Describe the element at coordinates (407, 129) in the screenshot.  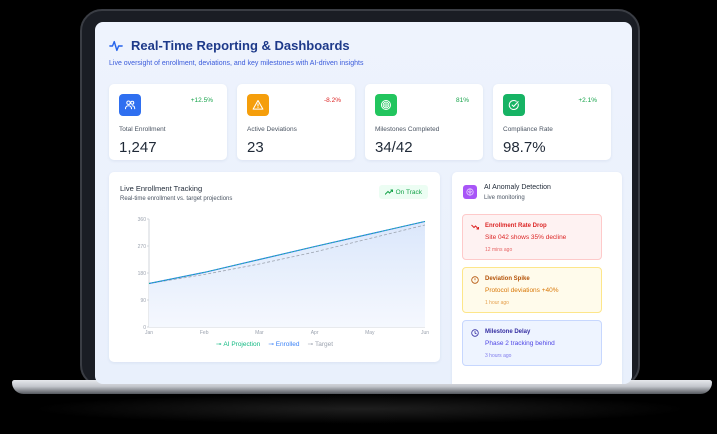
I see `kpi-label: Milestones Completed` at that location.